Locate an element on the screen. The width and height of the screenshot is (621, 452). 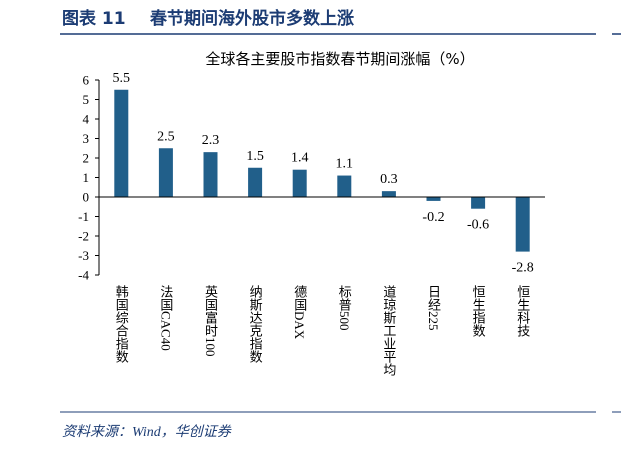
x-tick-label: 德国DAX is located at coordinates (299, 312).